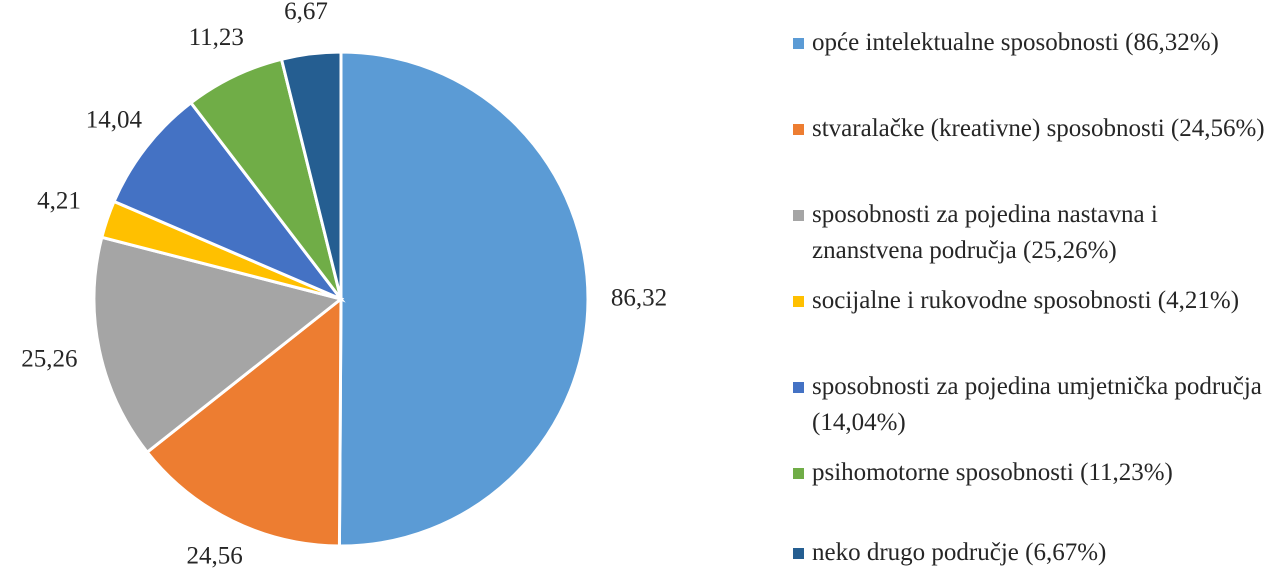  Describe the element at coordinates (49, 358) in the screenshot. I see `data-label: 25,26` at that location.